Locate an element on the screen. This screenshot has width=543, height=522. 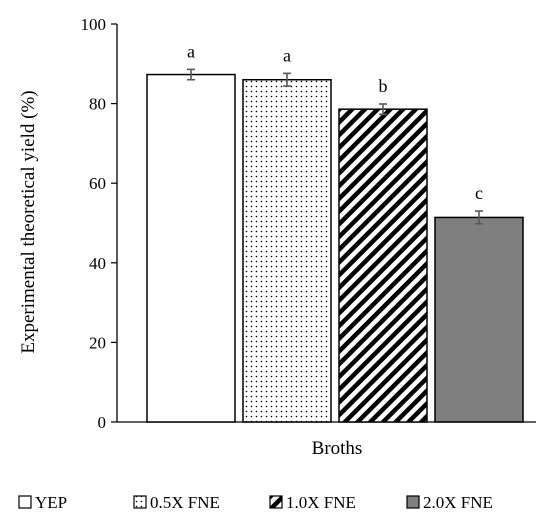
y-tick-label: 60 is located at coordinates (97, 183).